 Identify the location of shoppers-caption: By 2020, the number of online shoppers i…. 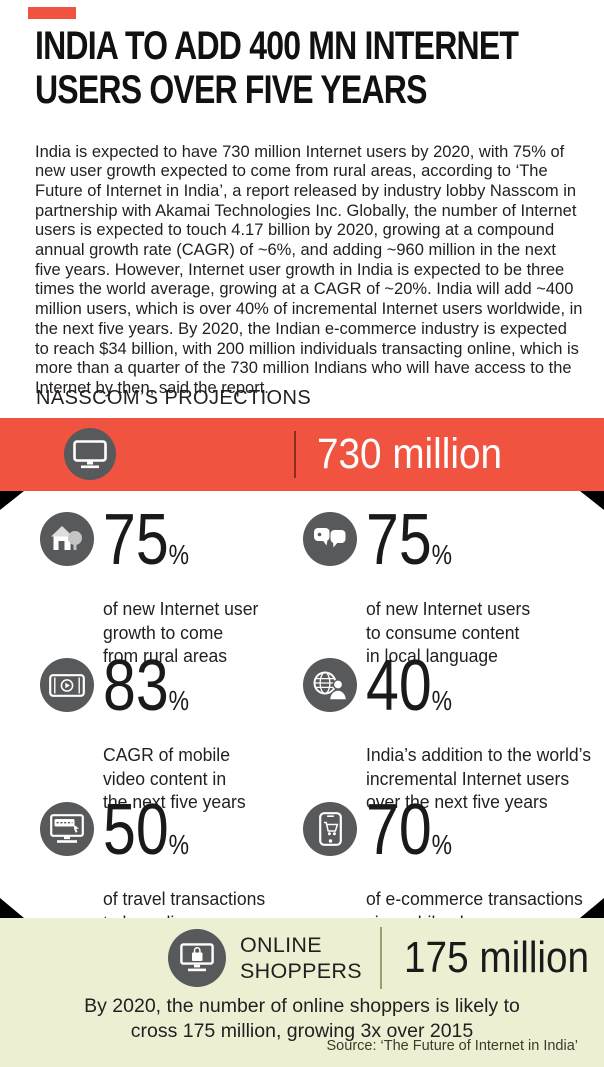
(302, 1018).